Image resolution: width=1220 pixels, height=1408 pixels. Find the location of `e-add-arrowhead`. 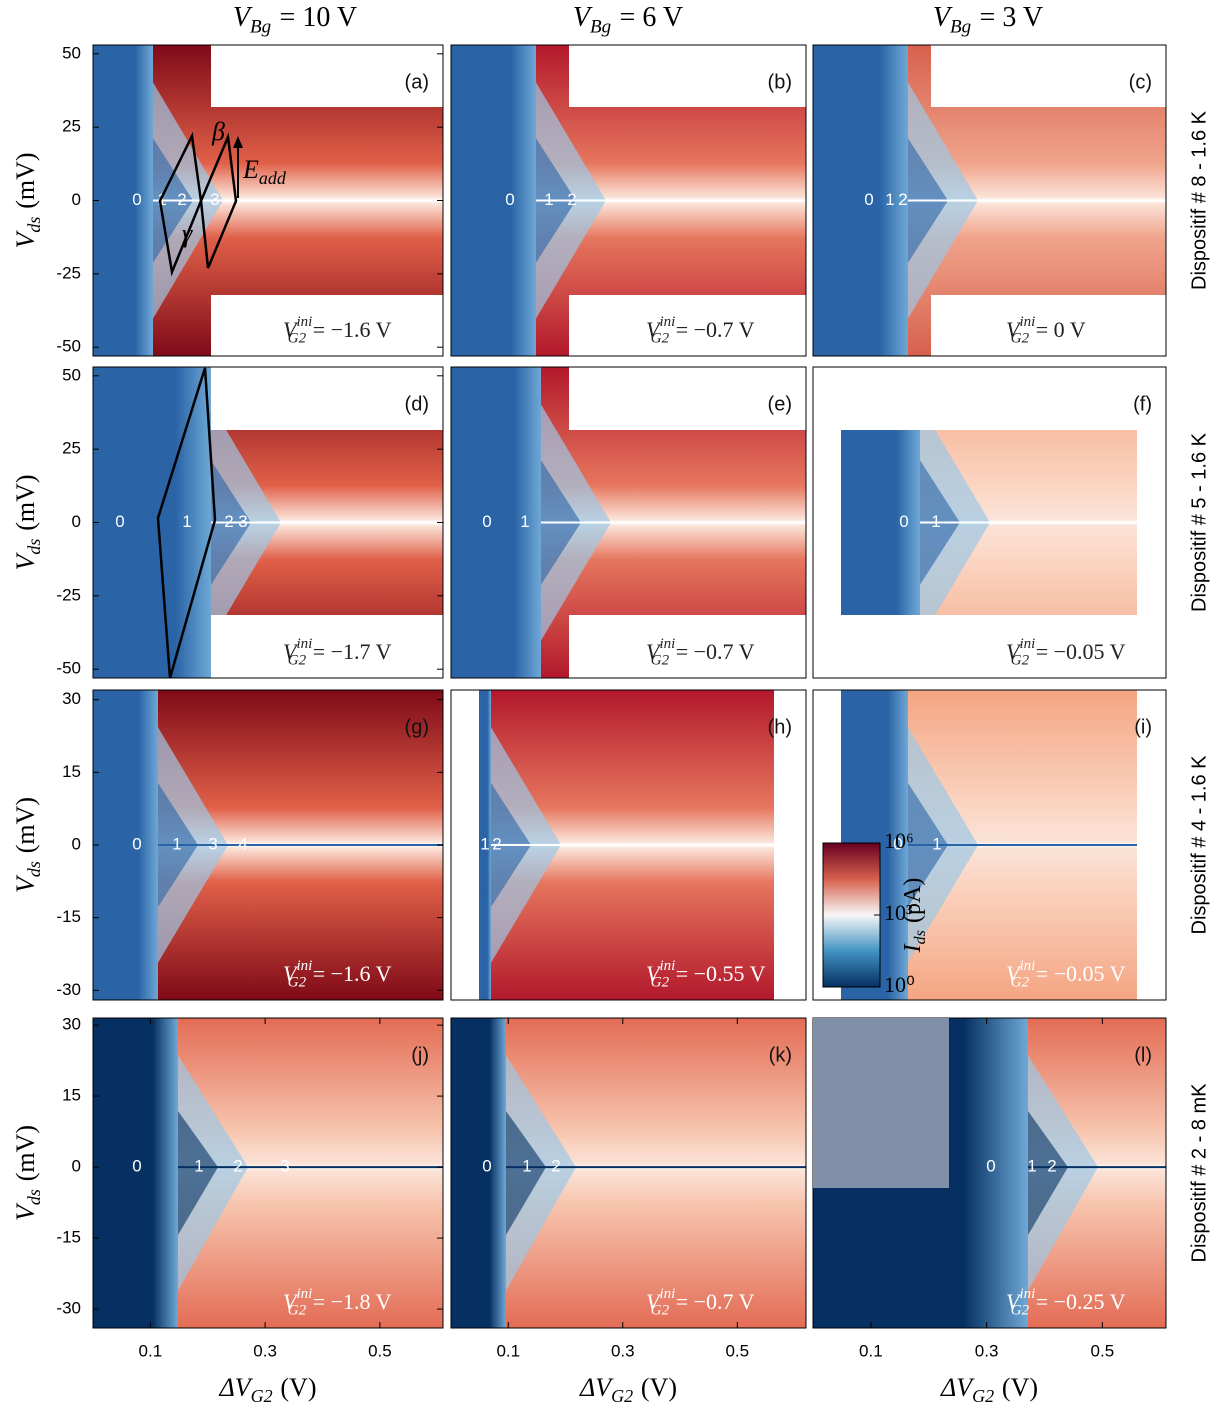

e-add-arrowhead is located at coordinates (238, 142).